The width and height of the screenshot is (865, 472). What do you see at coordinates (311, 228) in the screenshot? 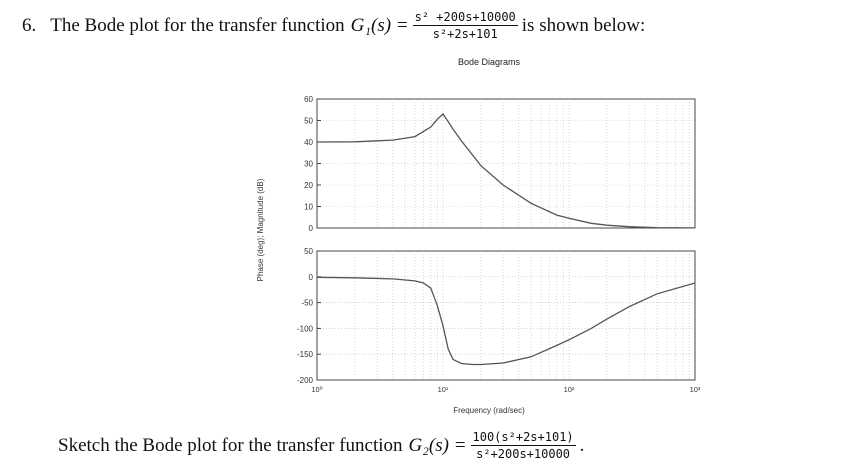
I see `magnitude-ytick-label: 0` at bounding box center [311, 228].